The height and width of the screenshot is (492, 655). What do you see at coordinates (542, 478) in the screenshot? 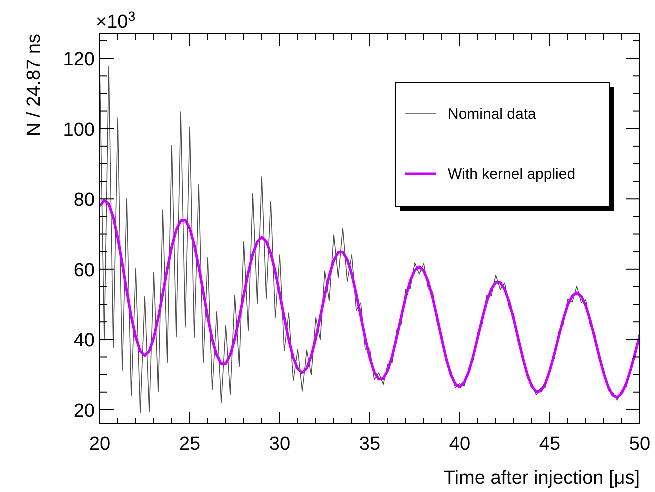
I see `x-axis-title: Time after injection [μs]` at bounding box center [542, 478].